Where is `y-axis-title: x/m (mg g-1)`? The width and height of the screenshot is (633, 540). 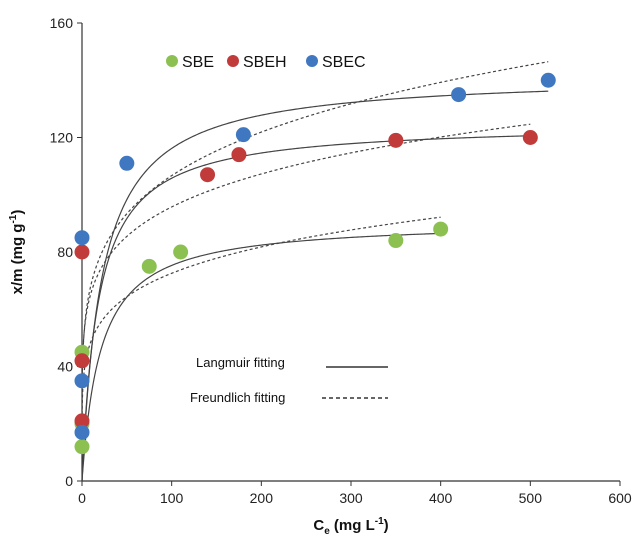
y-axis-title: x/m (mg g-1) is located at coordinates (17, 252).